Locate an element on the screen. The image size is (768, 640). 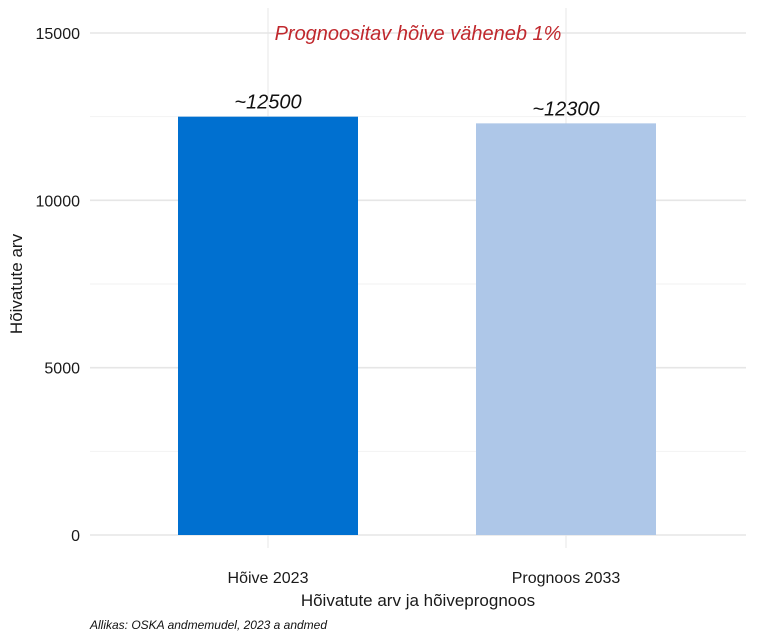
y-tick-label: 5000 is located at coordinates (62, 369).